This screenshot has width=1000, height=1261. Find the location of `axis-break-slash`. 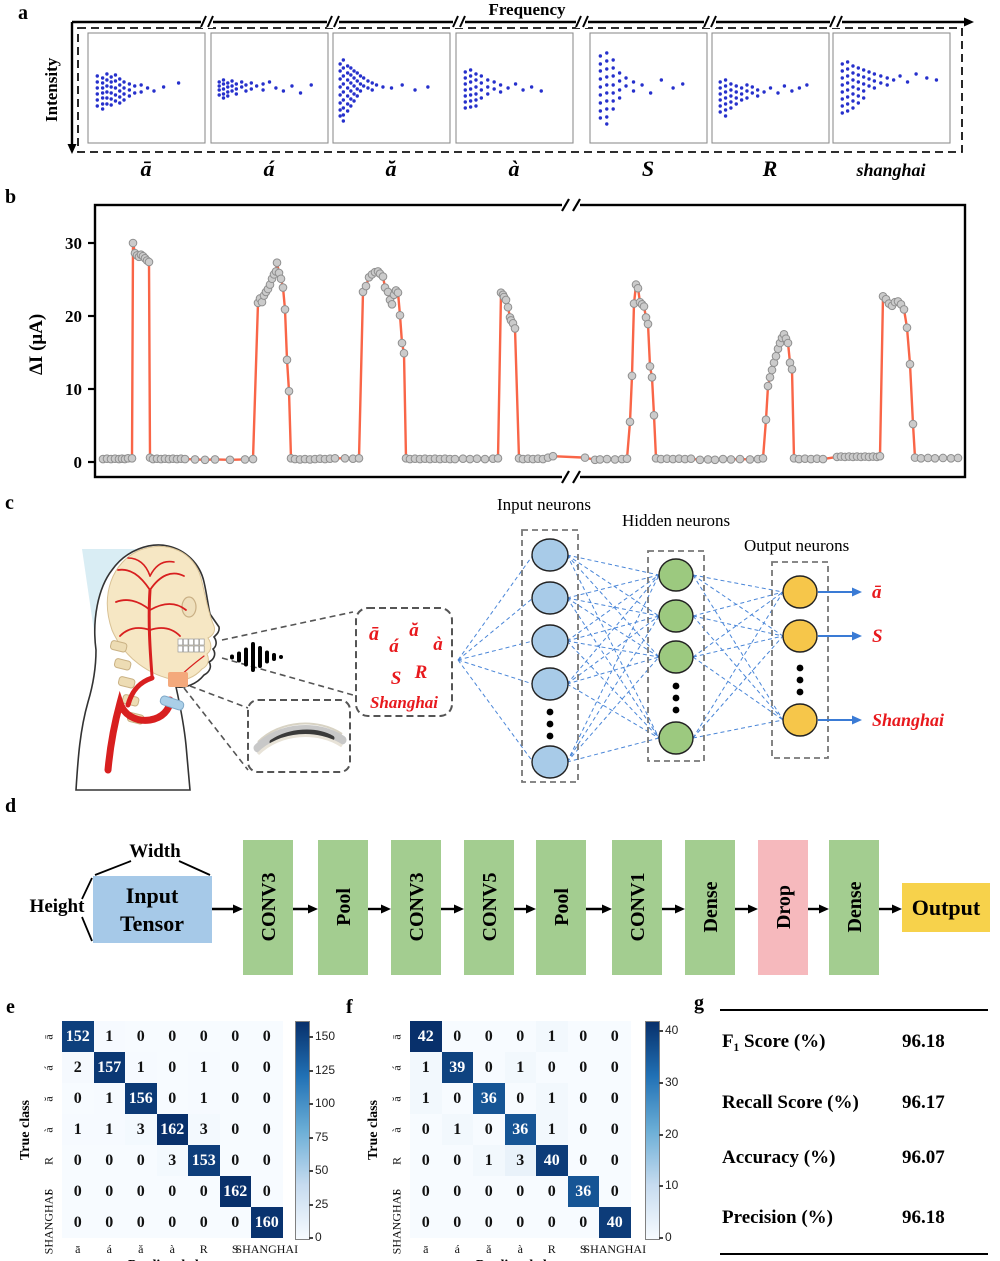

axis-break-slash is located at coordinates (565, 205).